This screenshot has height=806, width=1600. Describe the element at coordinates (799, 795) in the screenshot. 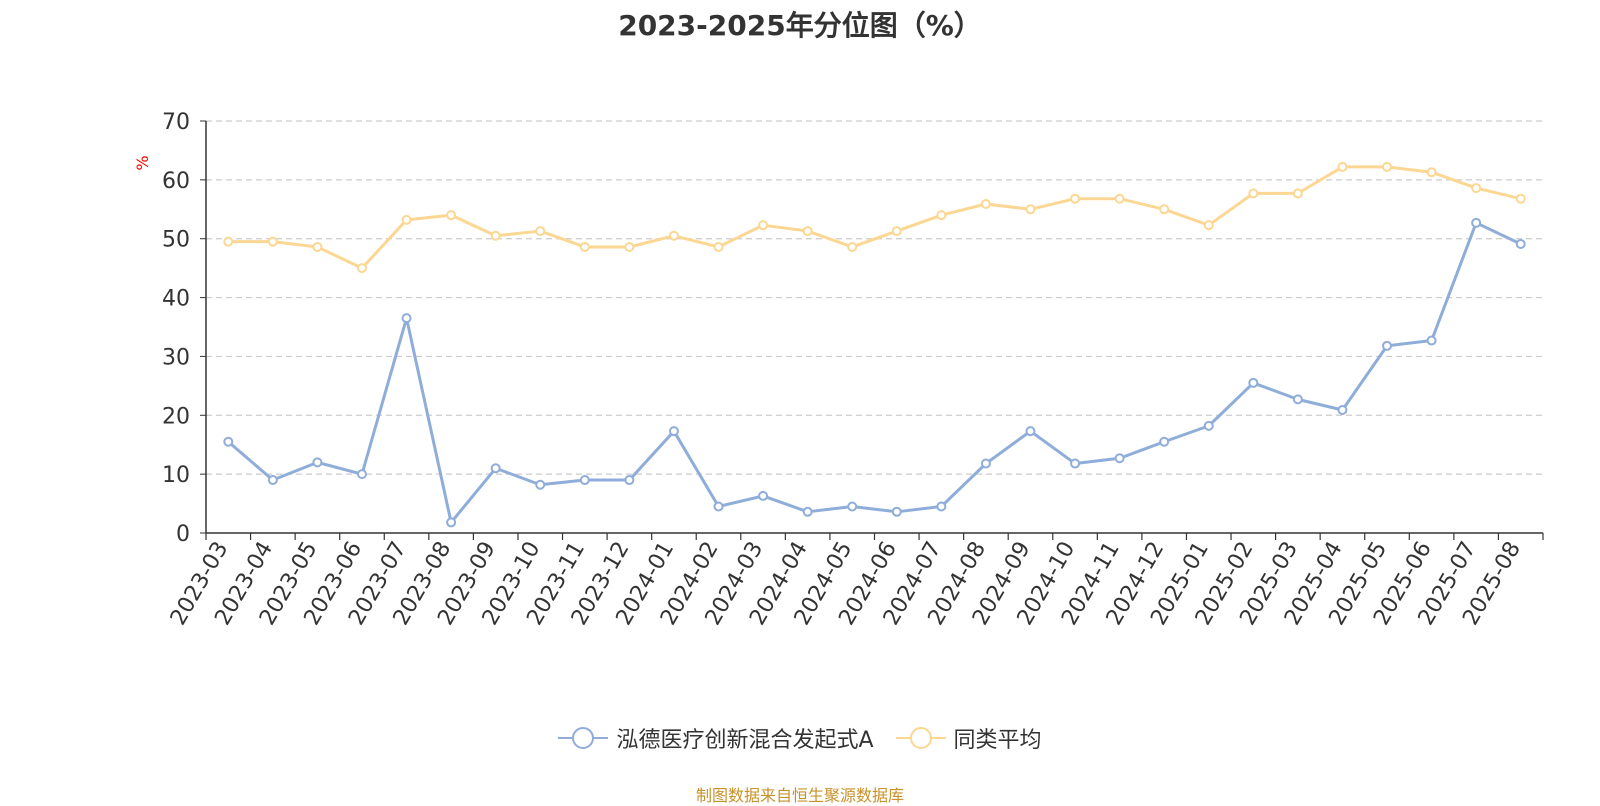

I see `data-source-note: 制图数据来自恒生聚源数据库` at that location.